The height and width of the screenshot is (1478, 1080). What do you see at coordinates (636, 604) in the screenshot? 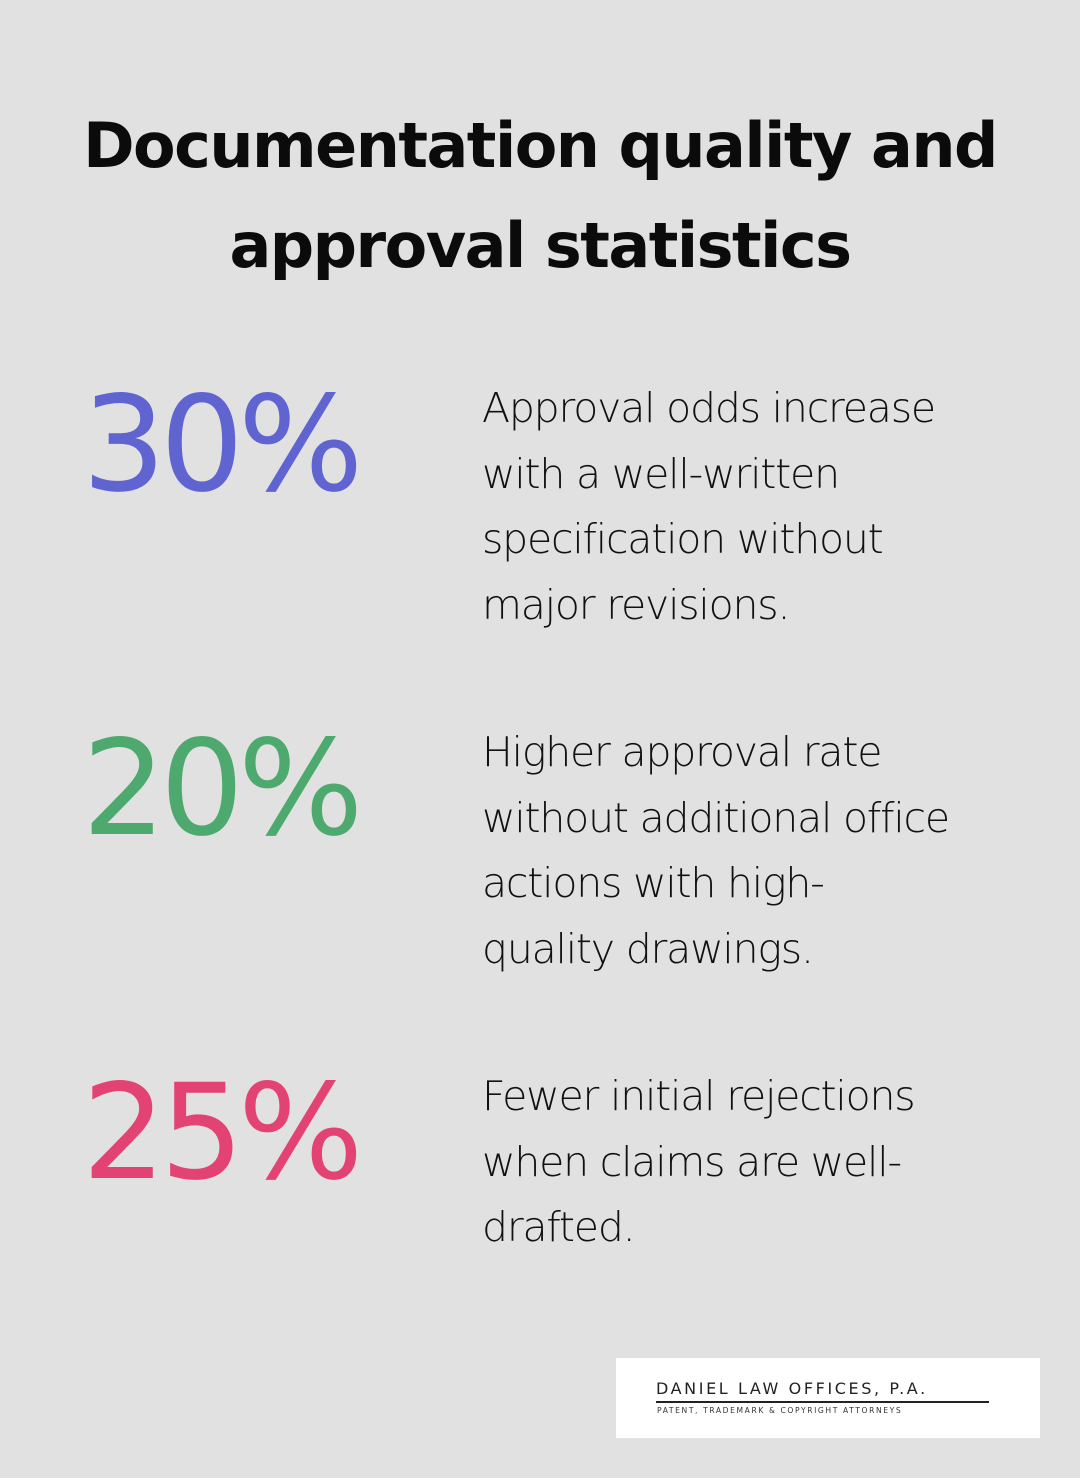
I see `stat-1-line-4: major revisions.` at bounding box center [636, 604].